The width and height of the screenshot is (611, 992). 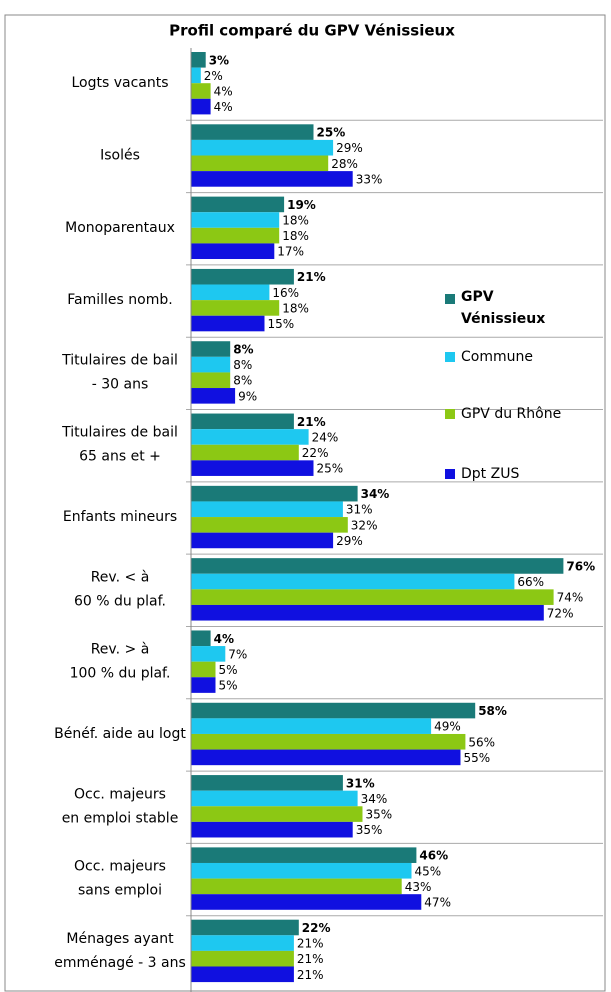 What do you see at coordinates (237, 654) in the screenshot?
I see `value-label: 7%` at bounding box center [237, 654].